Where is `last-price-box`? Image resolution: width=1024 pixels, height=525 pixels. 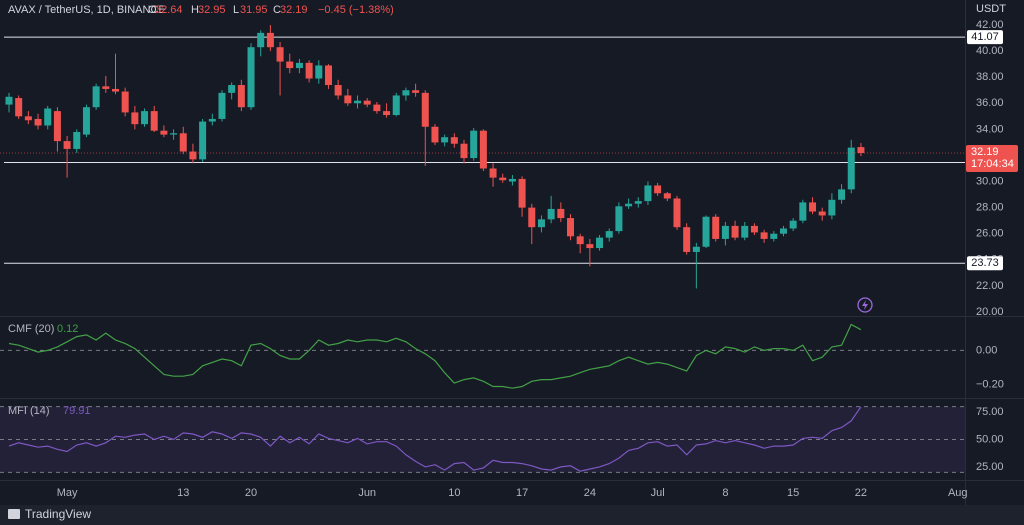 last-price-box is located at coordinates (992, 158).